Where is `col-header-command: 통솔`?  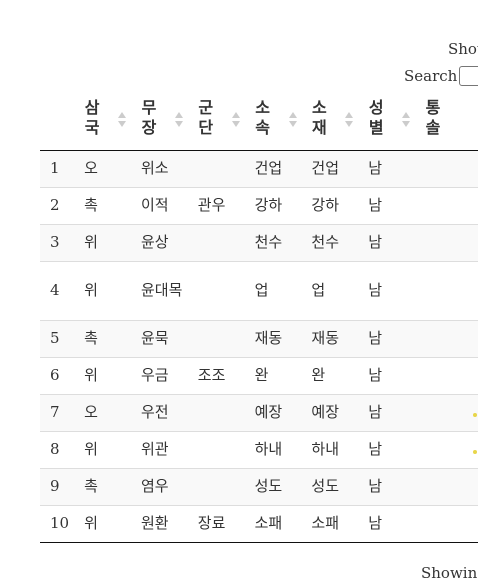 col-header-command: 통솔 is located at coordinates (447, 122).